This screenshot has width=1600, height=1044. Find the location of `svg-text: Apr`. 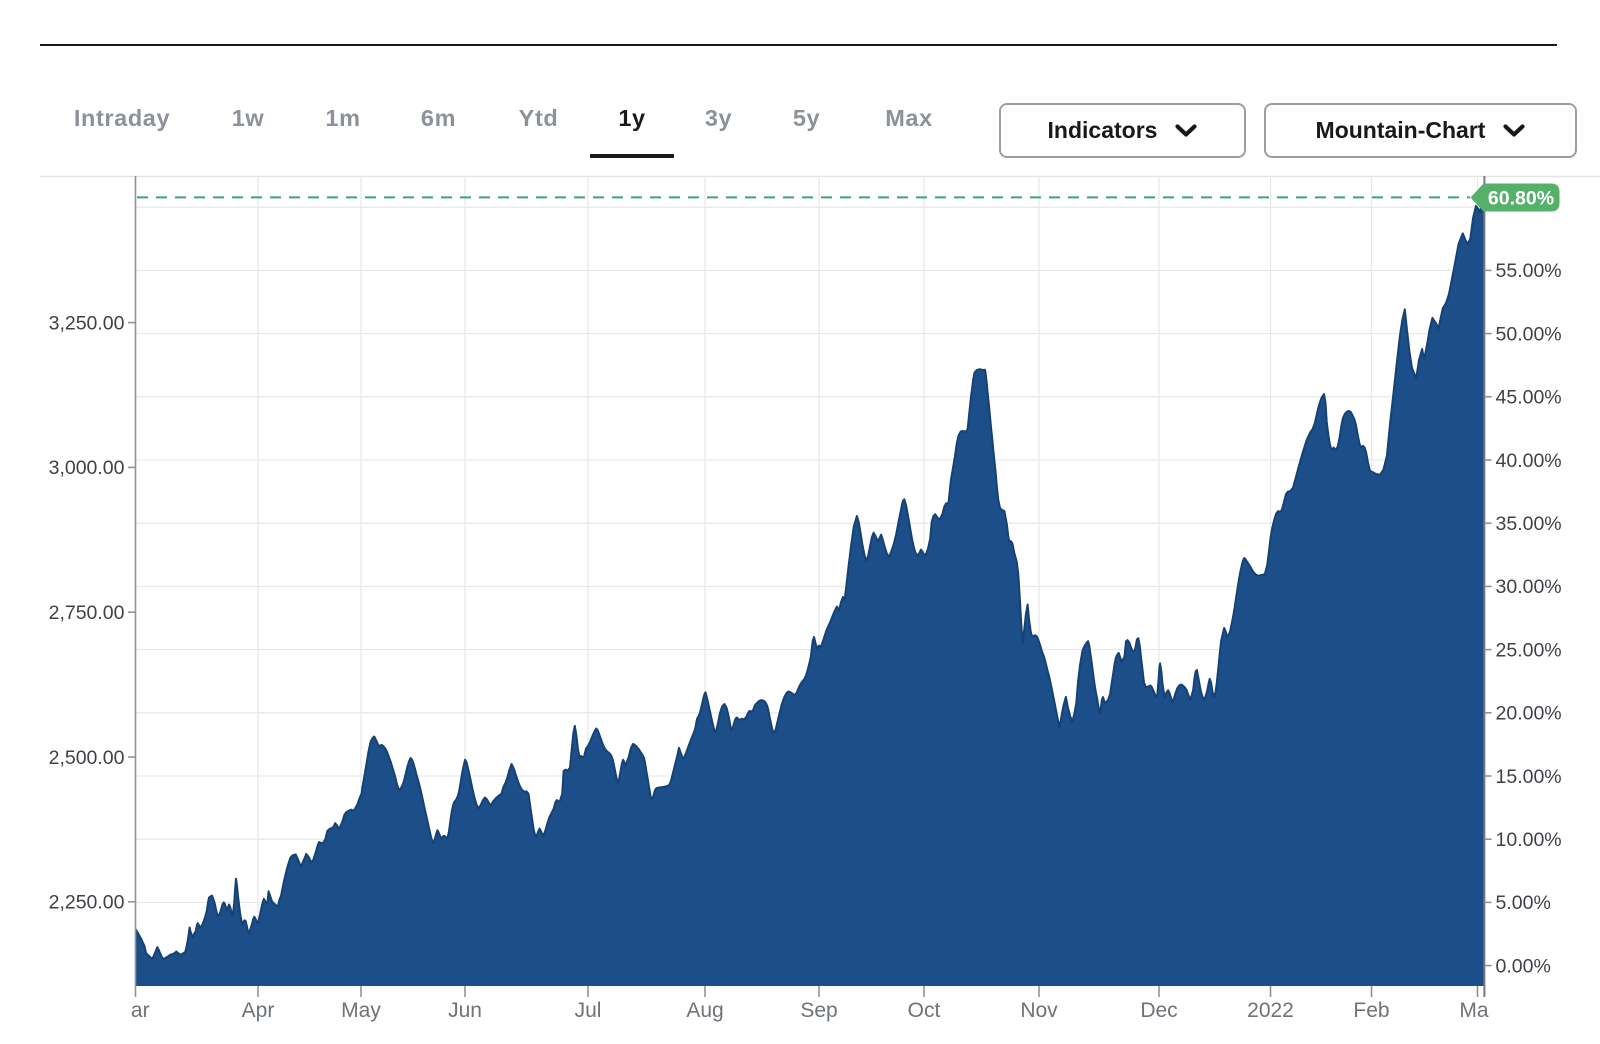

svg-text: Apr is located at coordinates (258, 1010).